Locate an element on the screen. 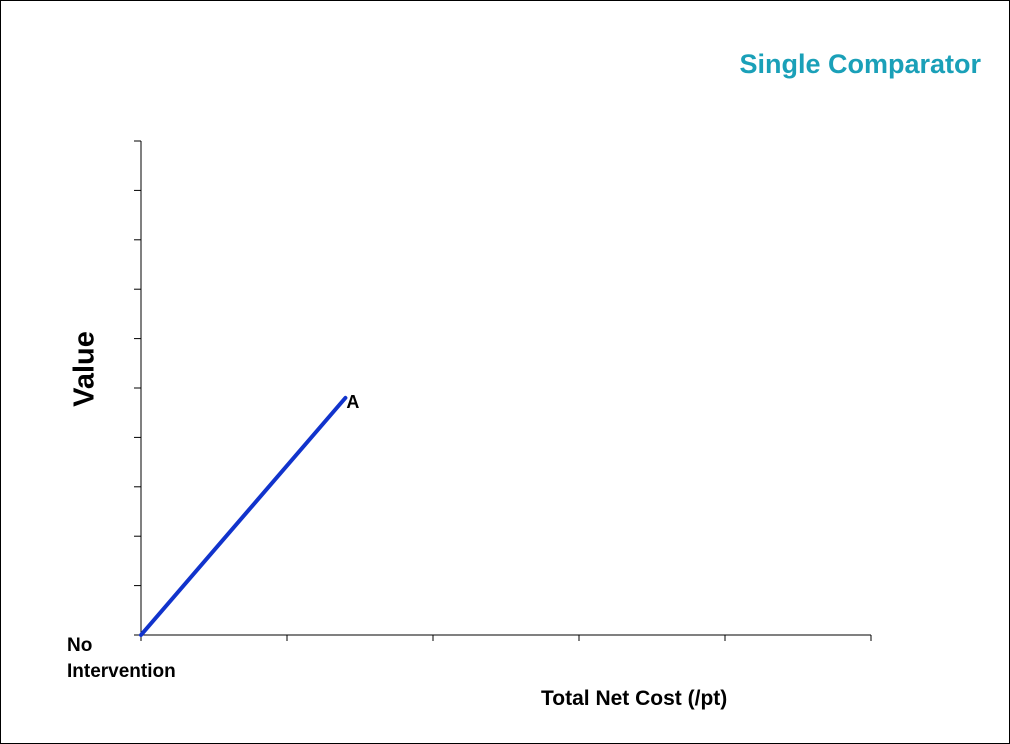  origin-label-line-1: No is located at coordinates (80, 645).